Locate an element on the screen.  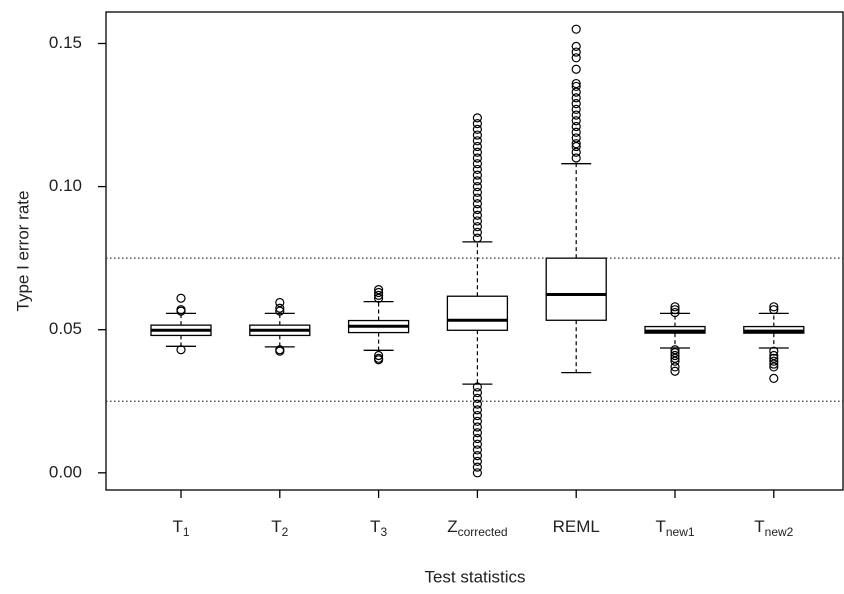
y-axis-title: Type I error rate is located at coordinates (22, 251).